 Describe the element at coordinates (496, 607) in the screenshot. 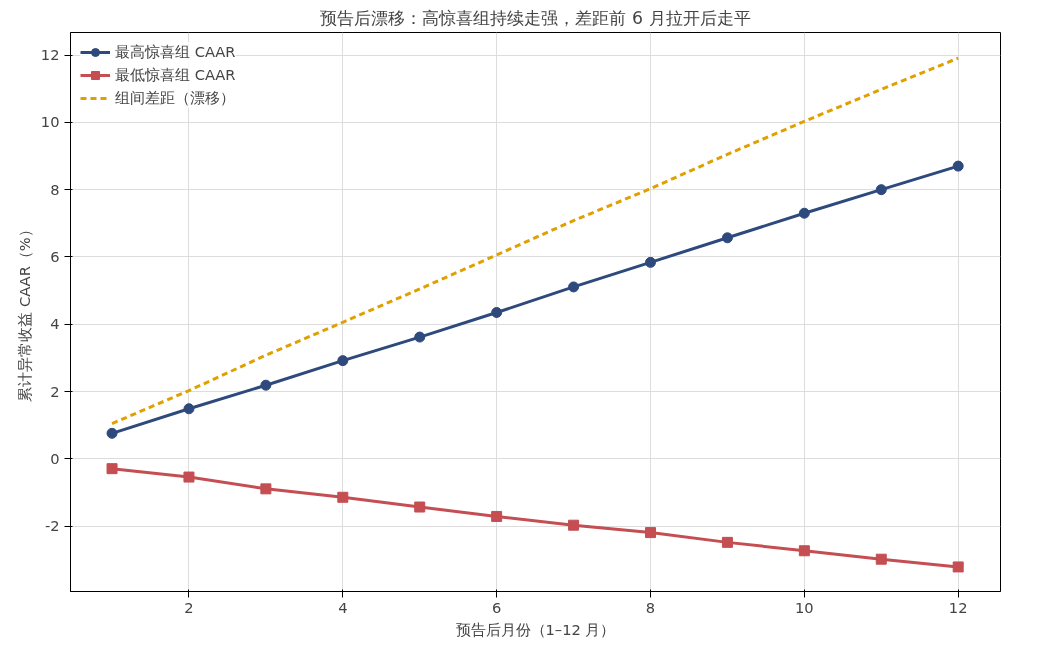

I see `x-tick-label: 6` at that location.